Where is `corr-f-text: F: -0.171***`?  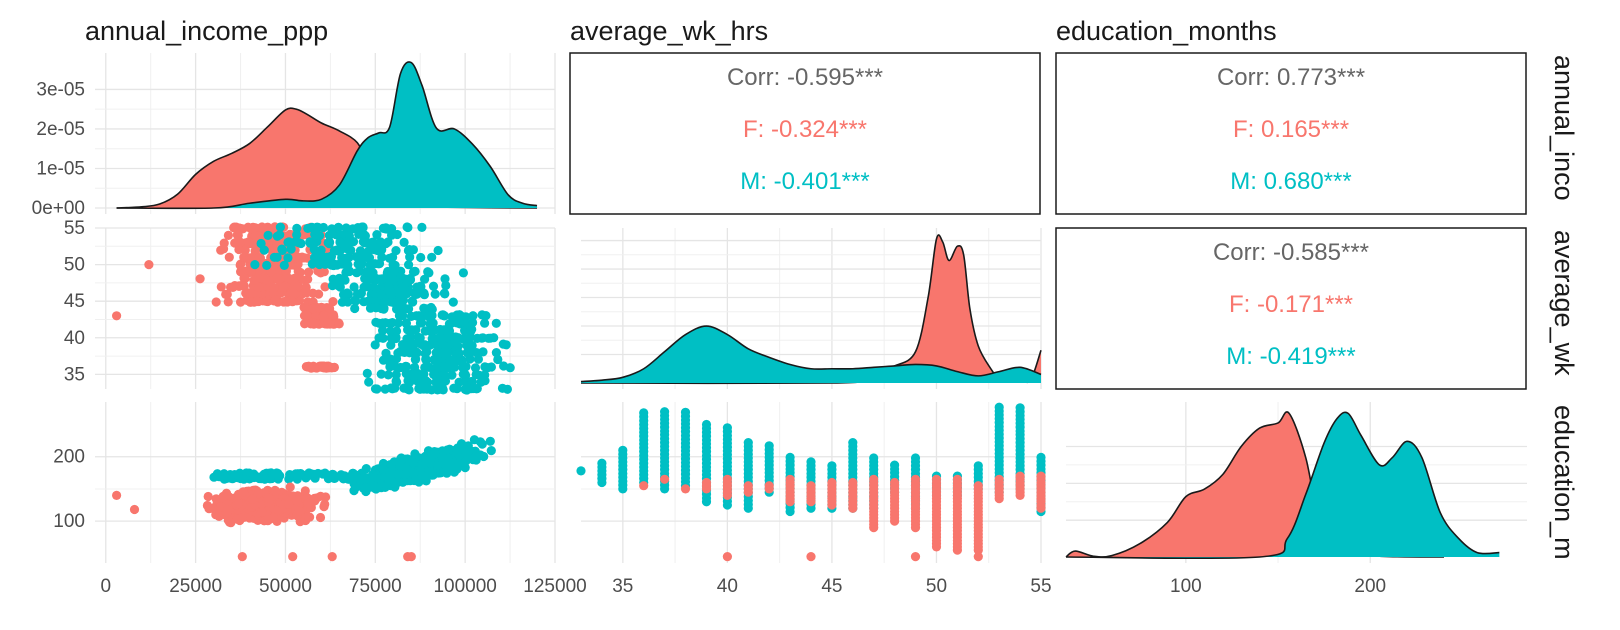
corr-f-text: F: -0.171*** is located at coordinates (1291, 304).